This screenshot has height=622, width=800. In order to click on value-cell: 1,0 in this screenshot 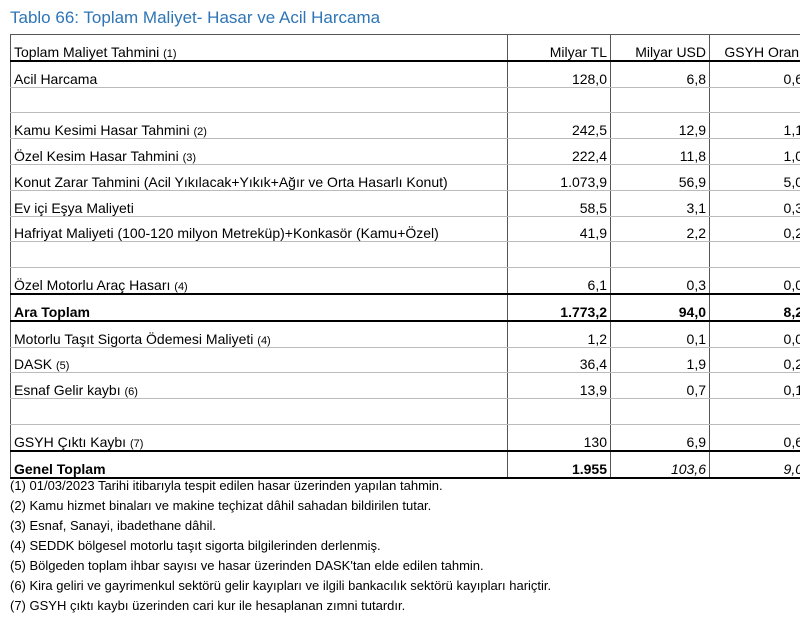, I will do `click(754, 151)`.